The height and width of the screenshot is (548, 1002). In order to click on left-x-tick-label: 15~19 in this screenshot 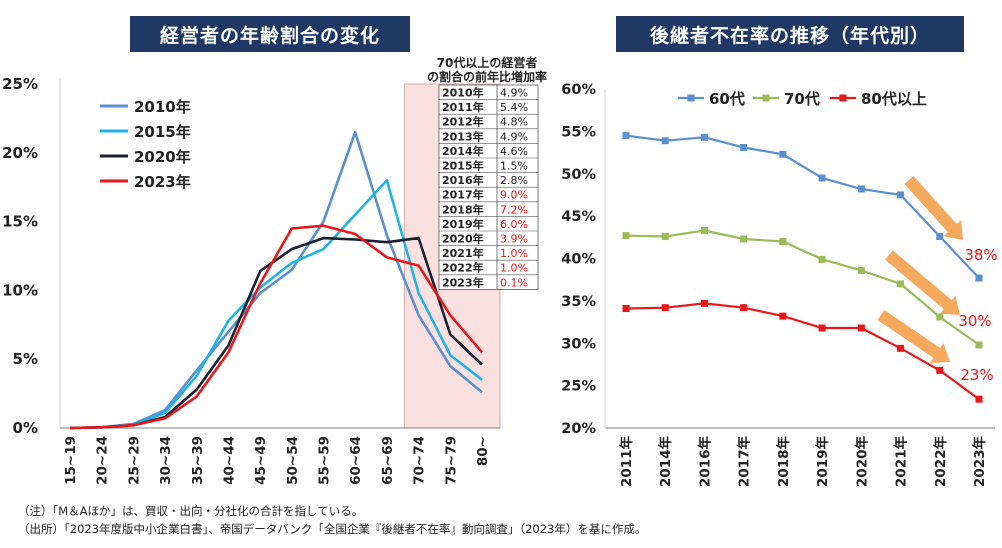, I will do `click(71, 460)`.